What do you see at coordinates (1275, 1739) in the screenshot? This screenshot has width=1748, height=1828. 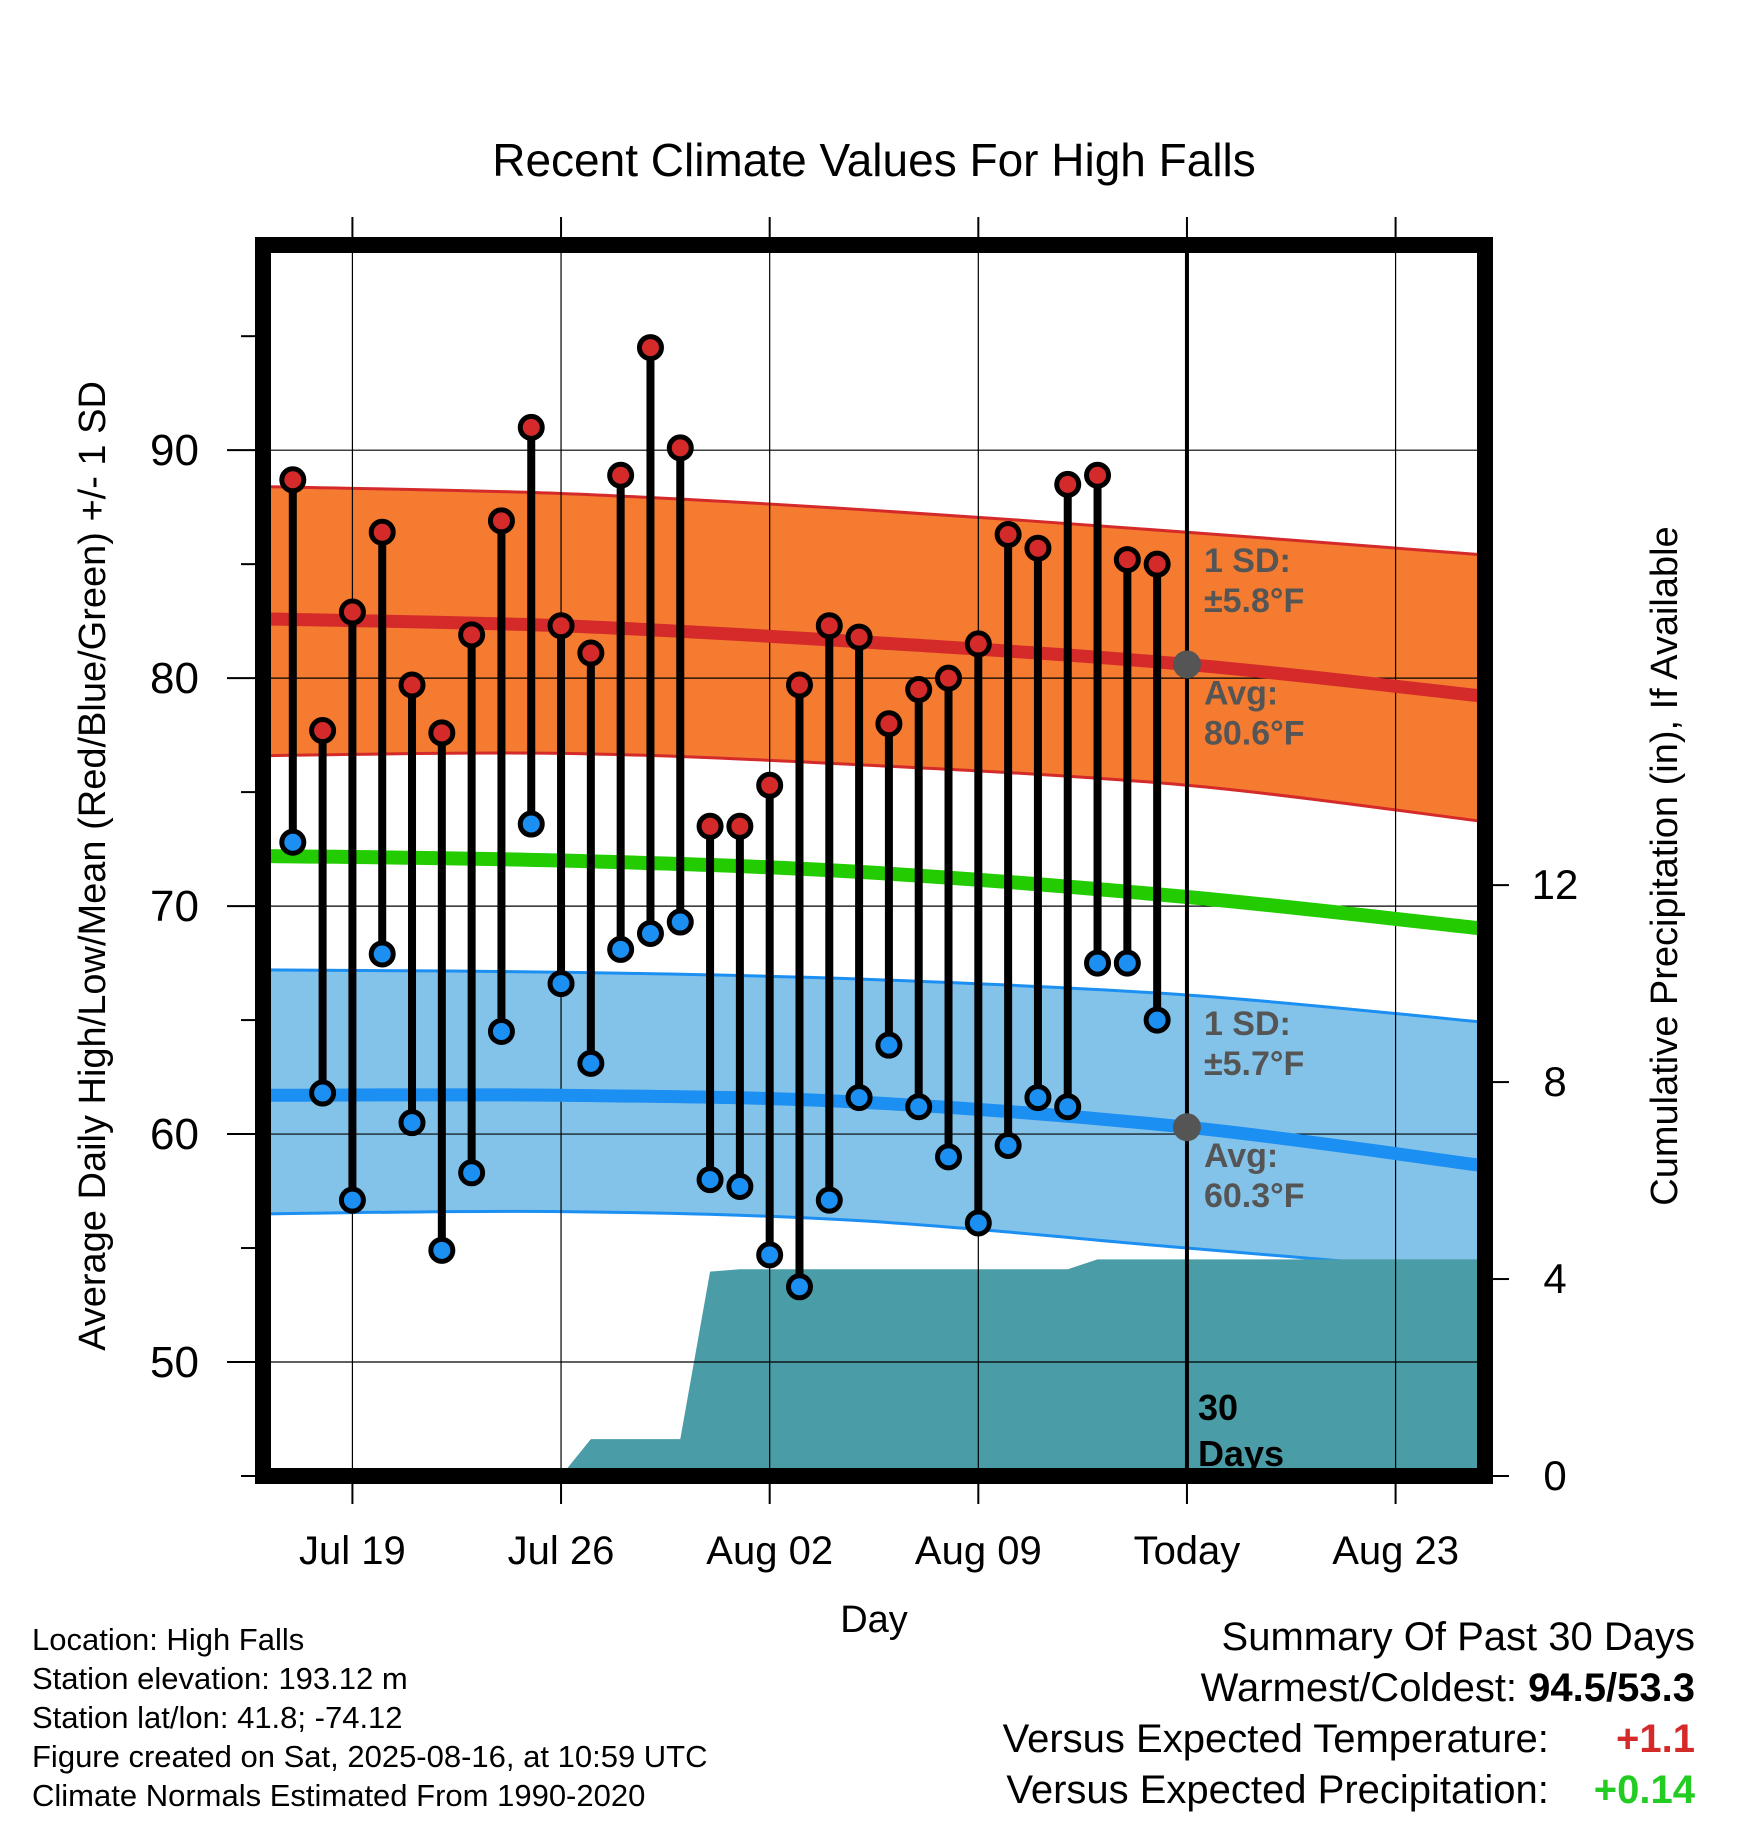 I see `temp-label: Versus Expected Temperature:` at bounding box center [1275, 1739].